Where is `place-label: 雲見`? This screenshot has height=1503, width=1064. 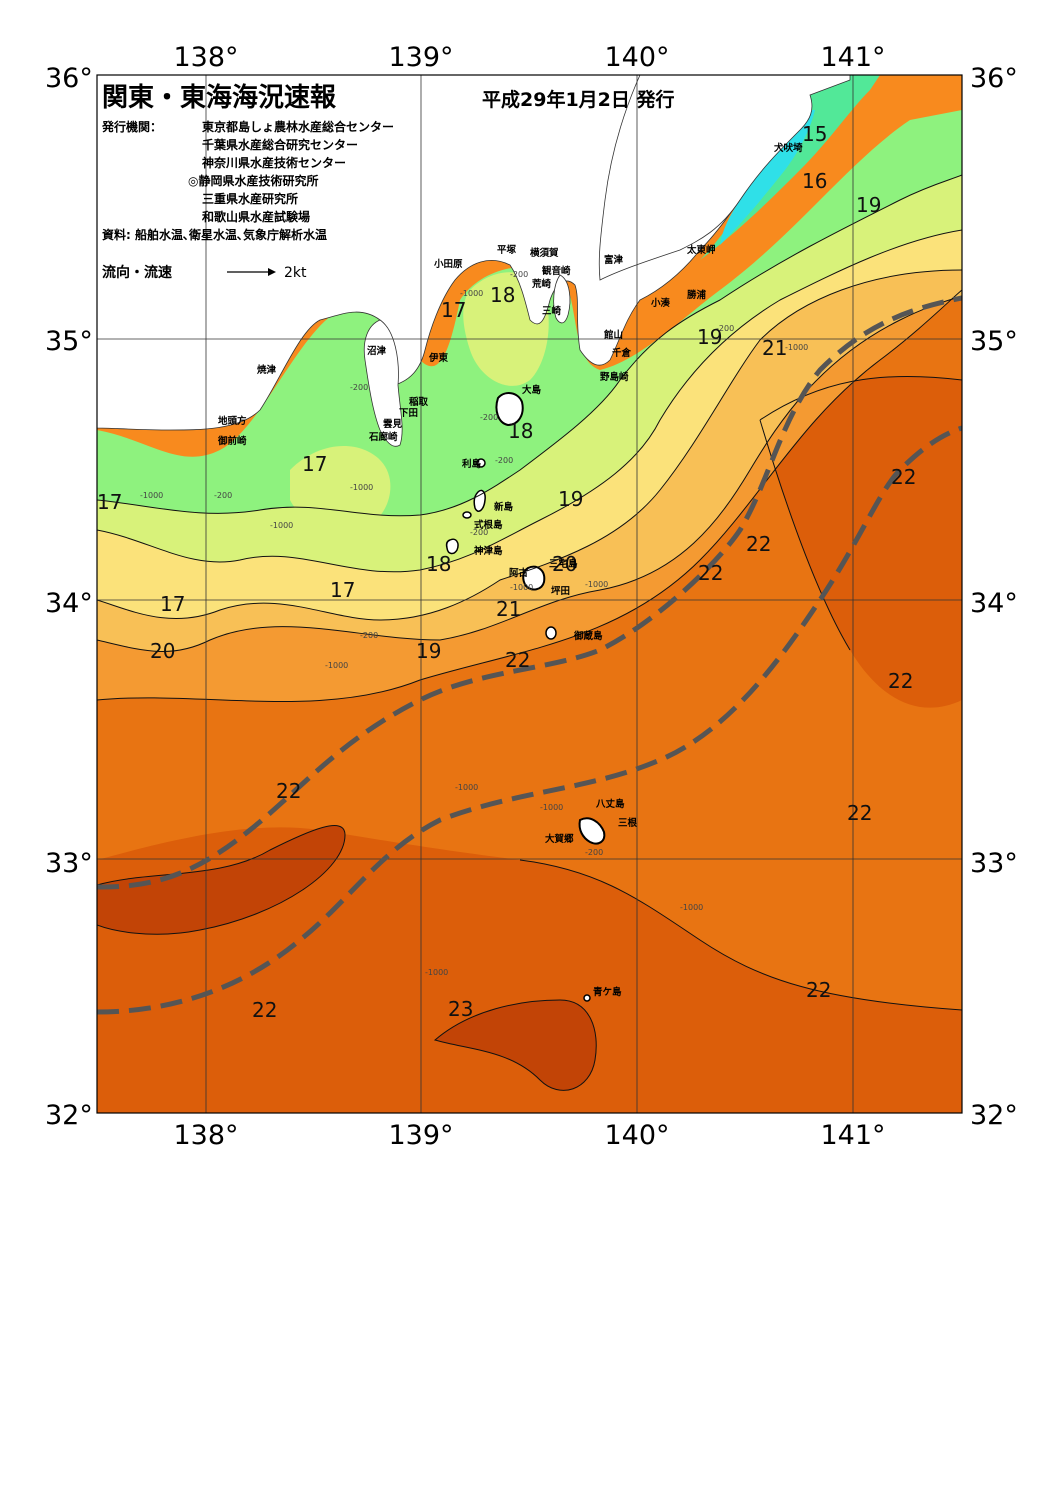
place-label: 雲見 is located at coordinates (393, 424).